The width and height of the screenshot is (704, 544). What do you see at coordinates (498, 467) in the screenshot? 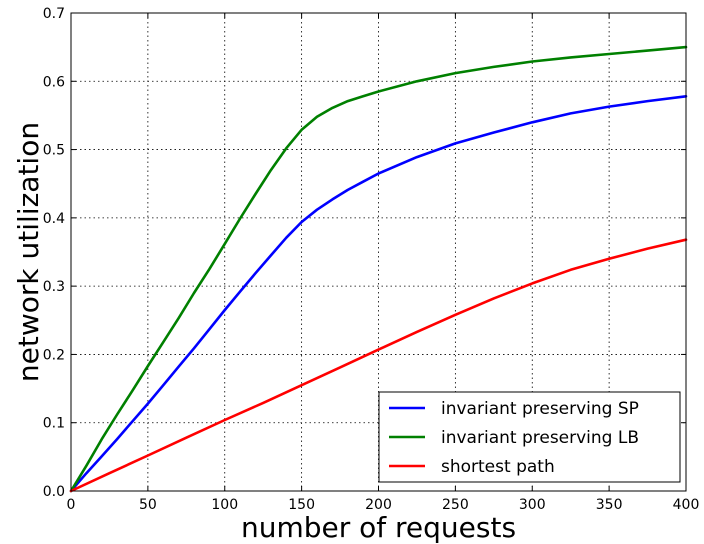
I see `legend-label-2: shortest path` at bounding box center [498, 467].